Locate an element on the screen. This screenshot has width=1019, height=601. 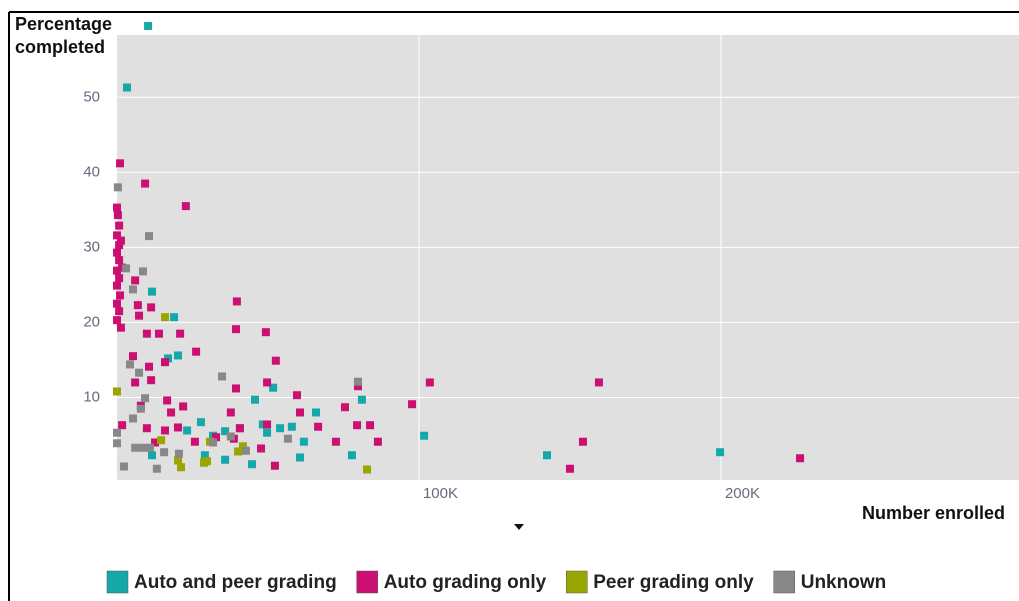
y-tick-label: 10 is located at coordinates (91, 396).